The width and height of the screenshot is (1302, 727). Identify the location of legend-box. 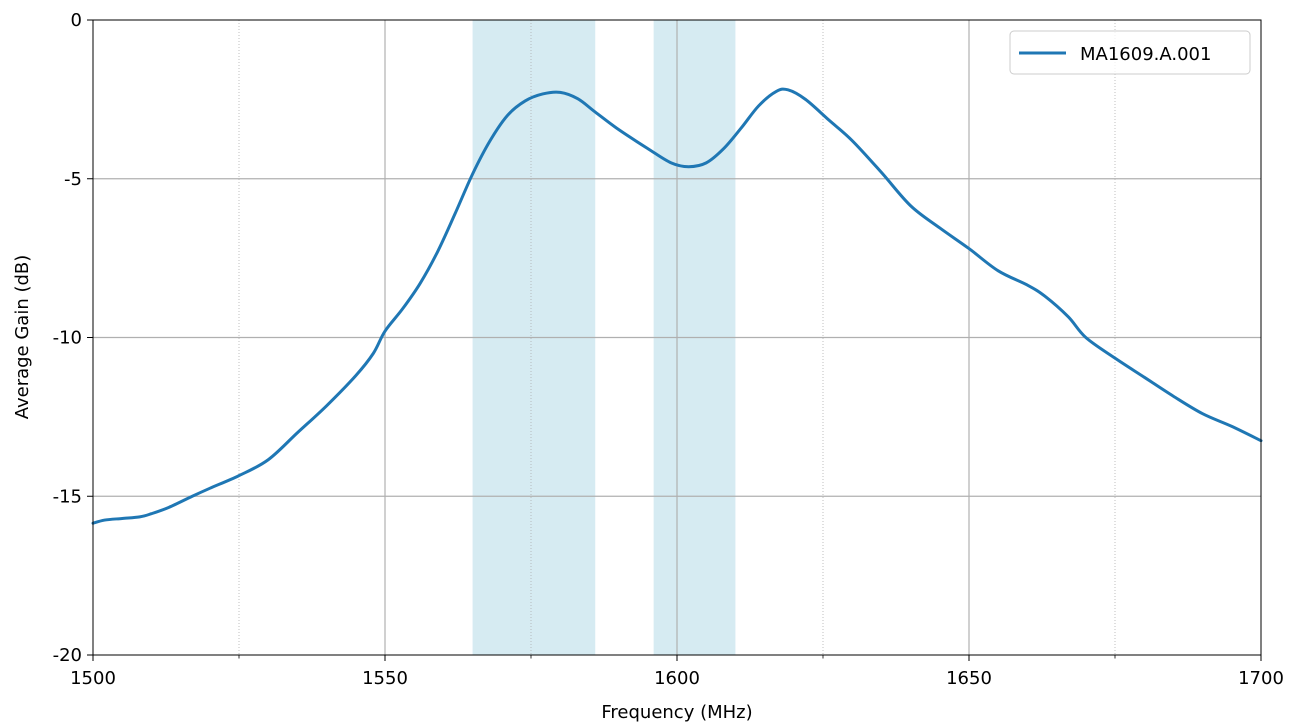
(1130, 52).